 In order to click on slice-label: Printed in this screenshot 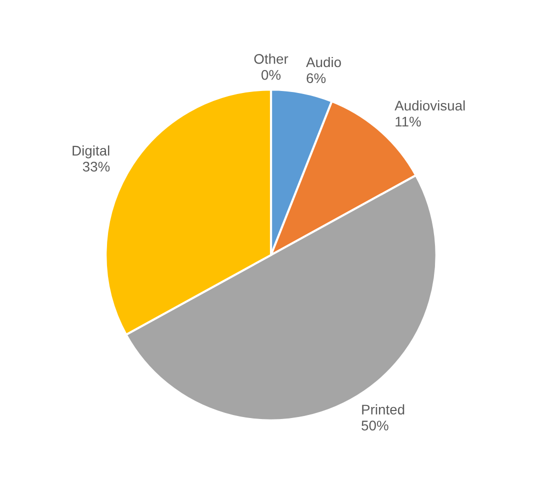, I will do `click(383, 409)`.